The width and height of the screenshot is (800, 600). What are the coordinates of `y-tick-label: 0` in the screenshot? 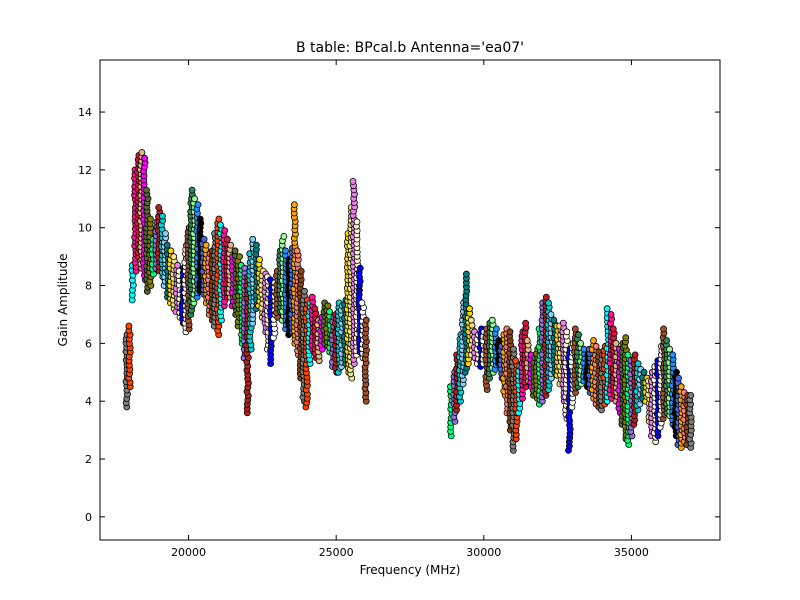 It's located at (88, 517).